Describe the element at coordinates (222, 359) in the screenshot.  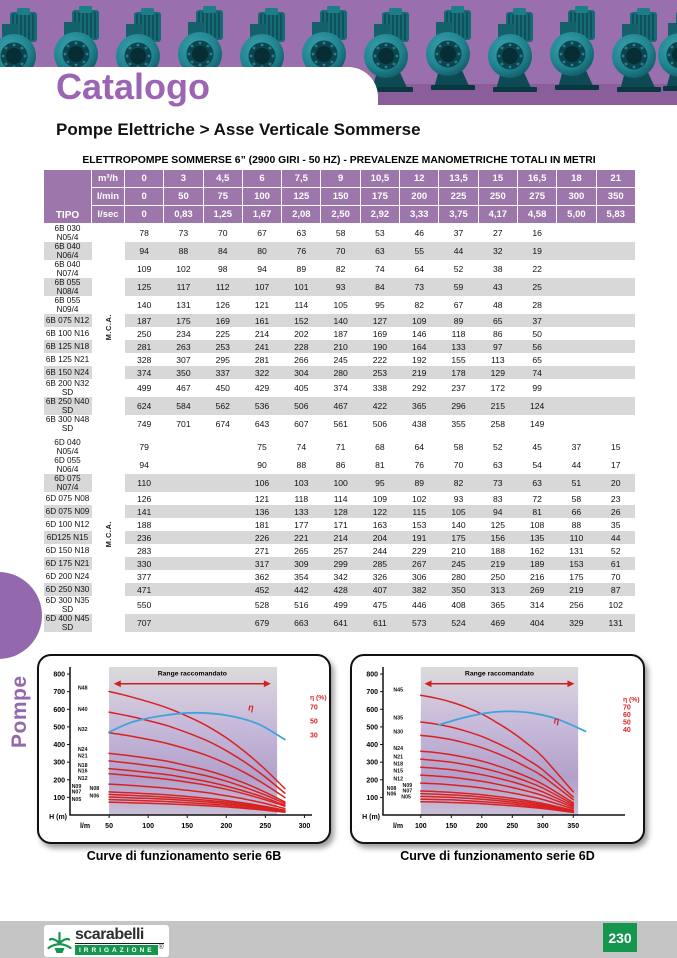
I see `value-cell: 295` at that location.